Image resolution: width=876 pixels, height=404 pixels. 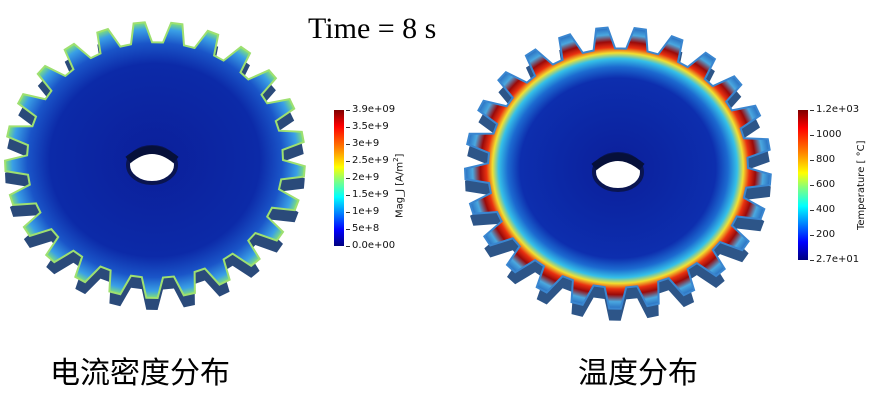 I want to click on temperature-colorbar, so click(x=803, y=185).